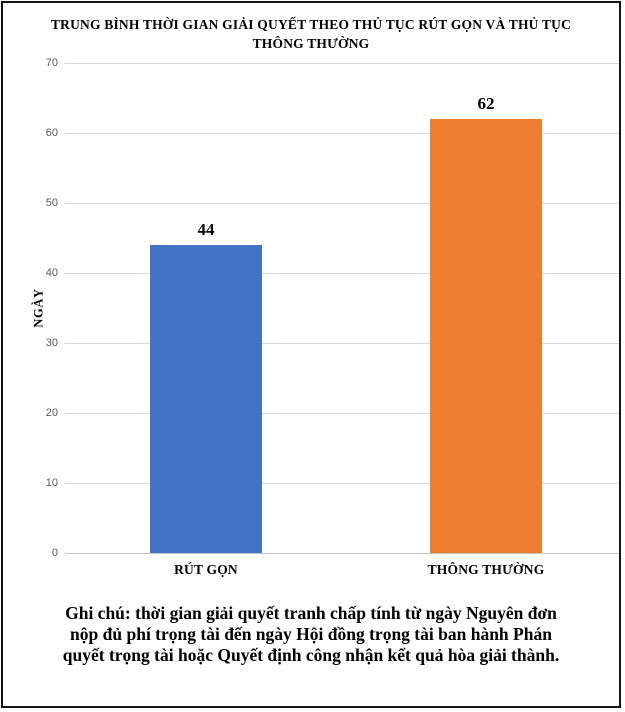  What do you see at coordinates (54, 553) in the screenshot?
I see `y-tick-label: 0` at bounding box center [54, 553].